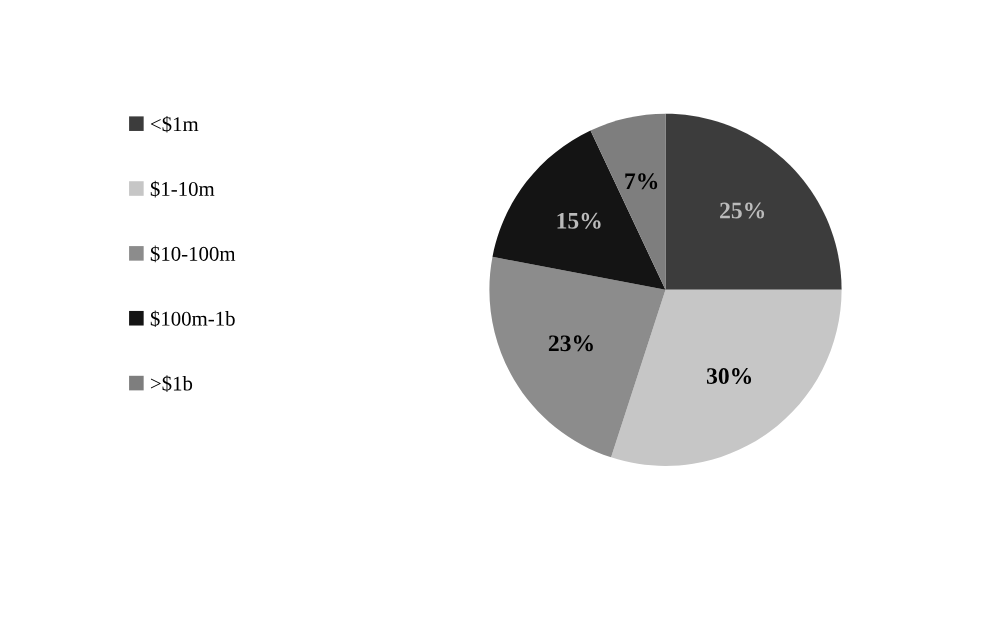 Image resolution: width=1003 pixels, height=639 pixels. Describe the element at coordinates (174, 124) in the screenshot. I see `legend-label: <$1m` at that location.